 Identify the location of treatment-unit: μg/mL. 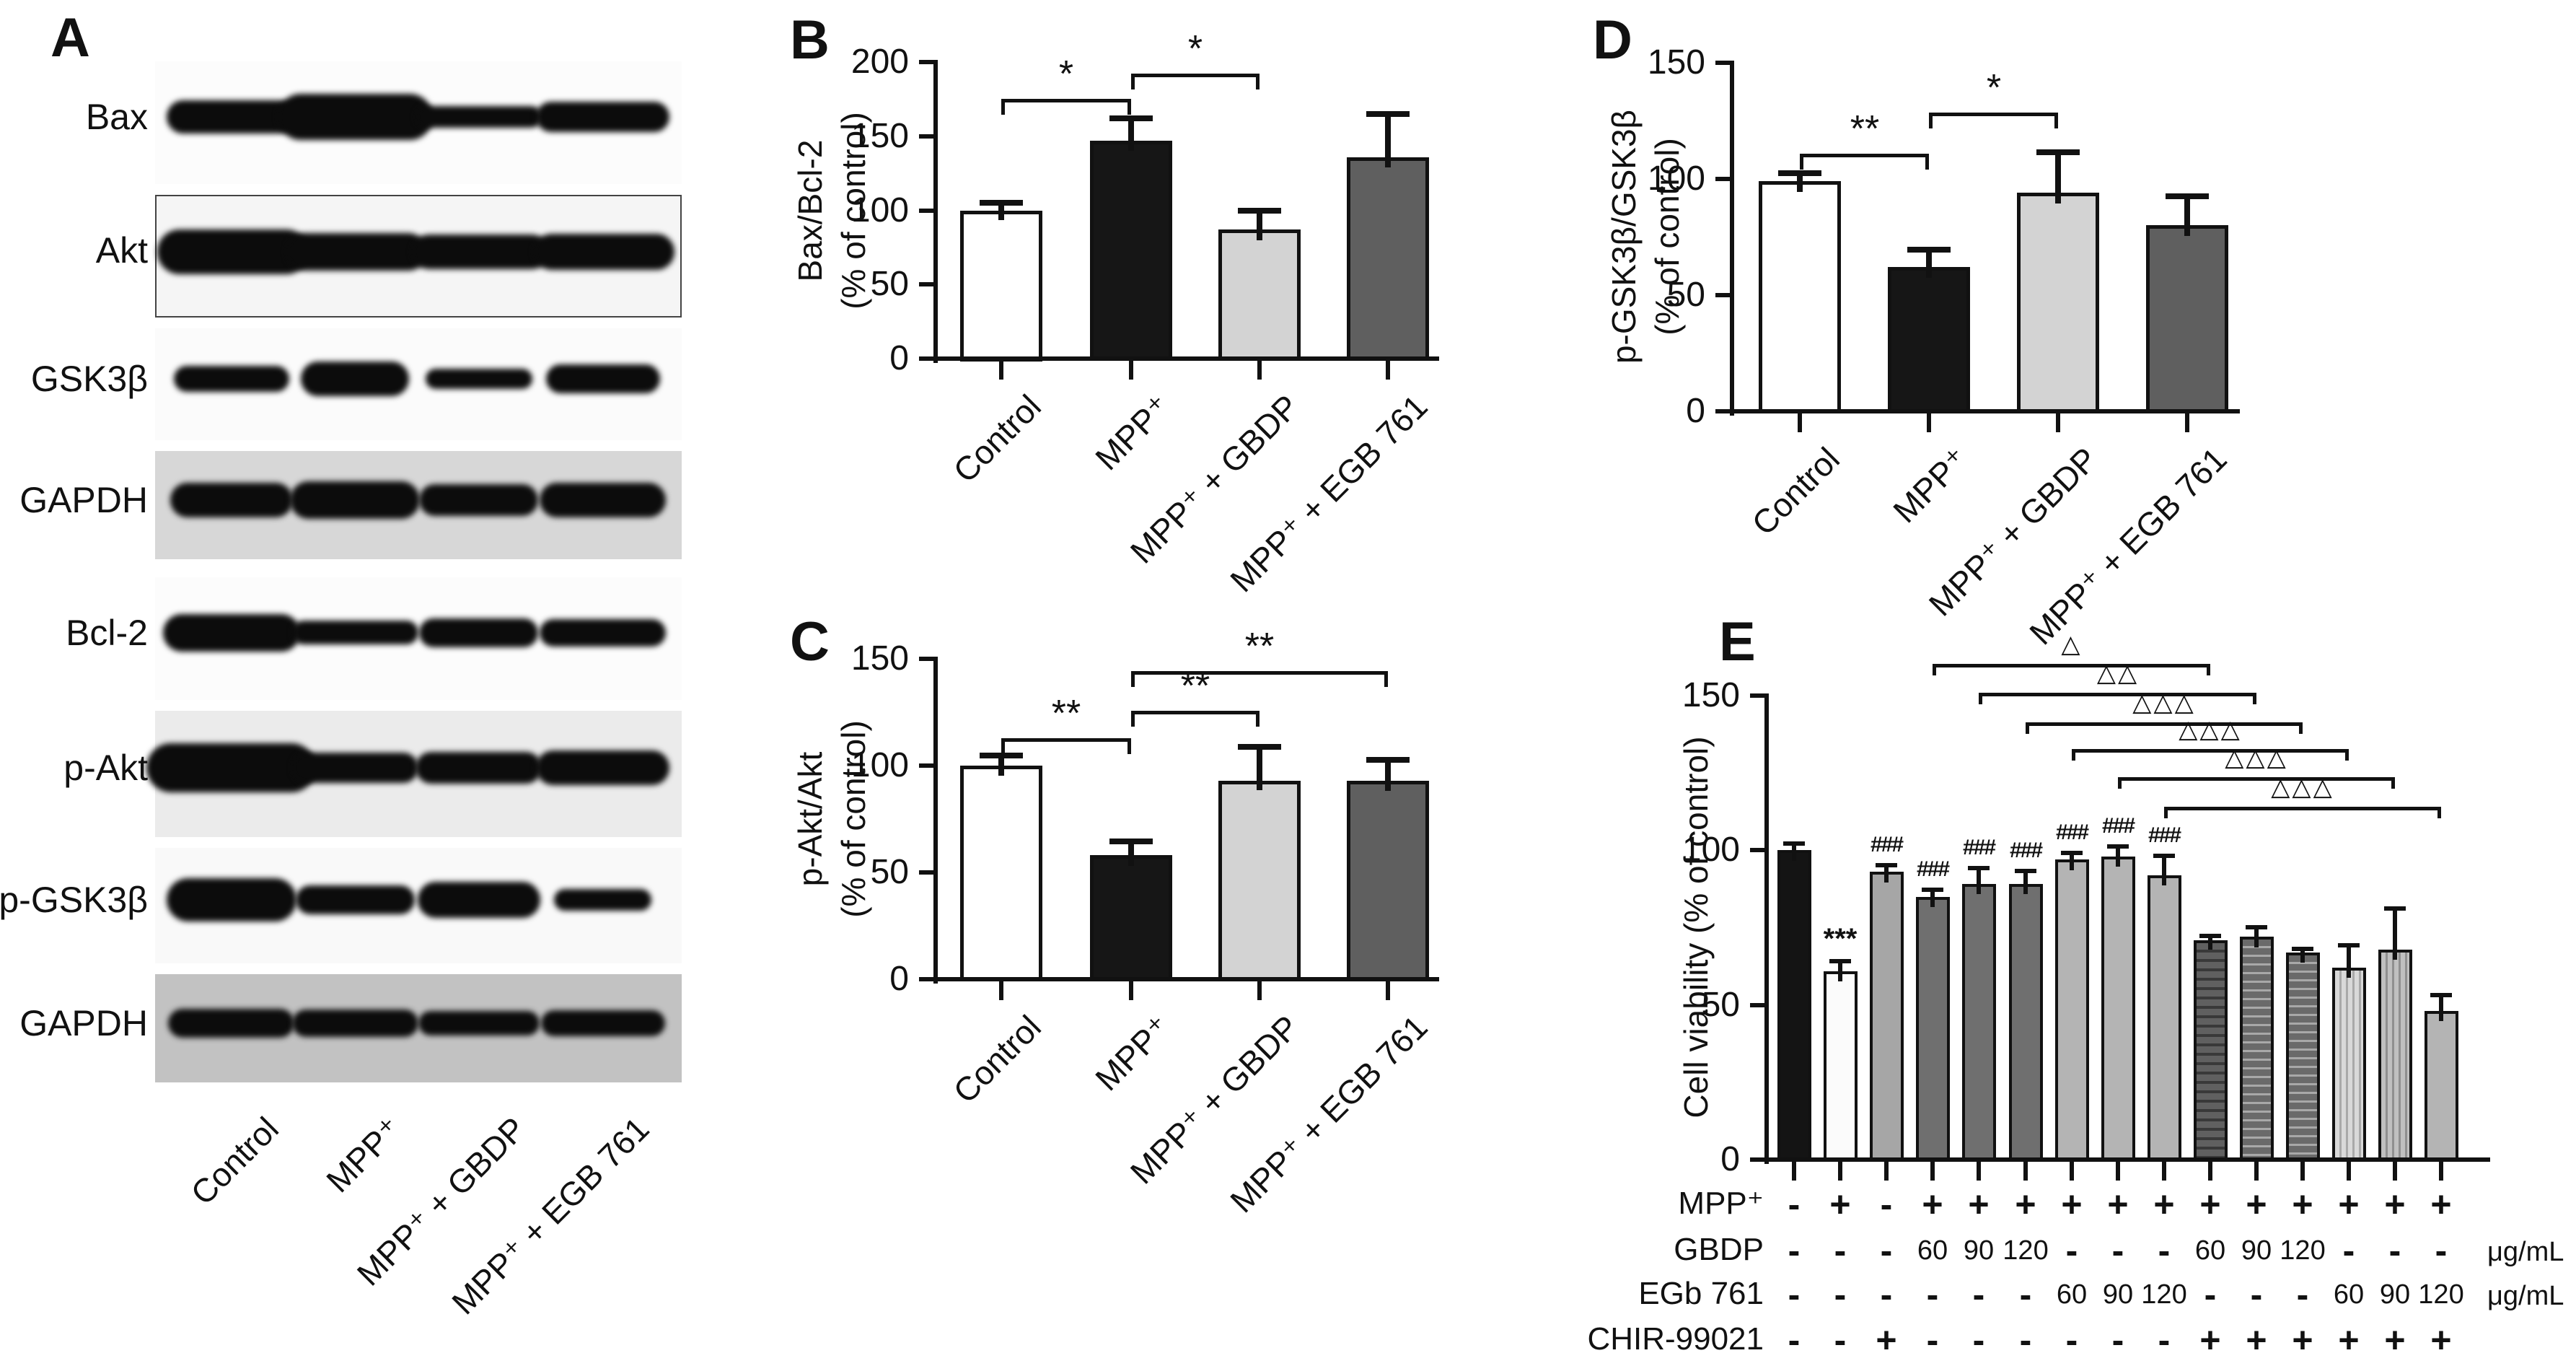
(2525, 1252).